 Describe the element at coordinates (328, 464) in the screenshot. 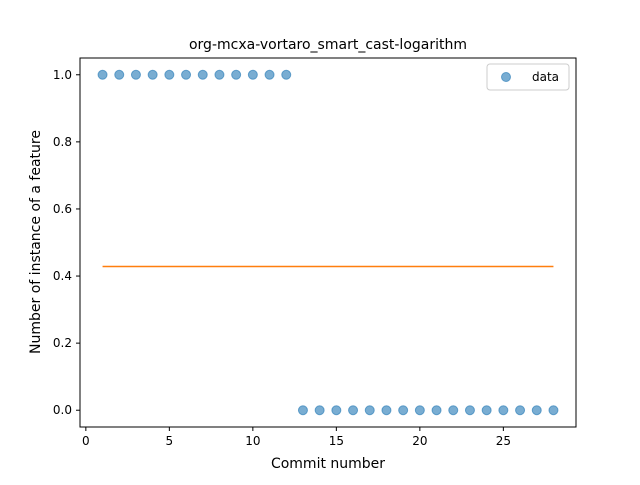

I see `x-axis-label: Commit number` at that location.